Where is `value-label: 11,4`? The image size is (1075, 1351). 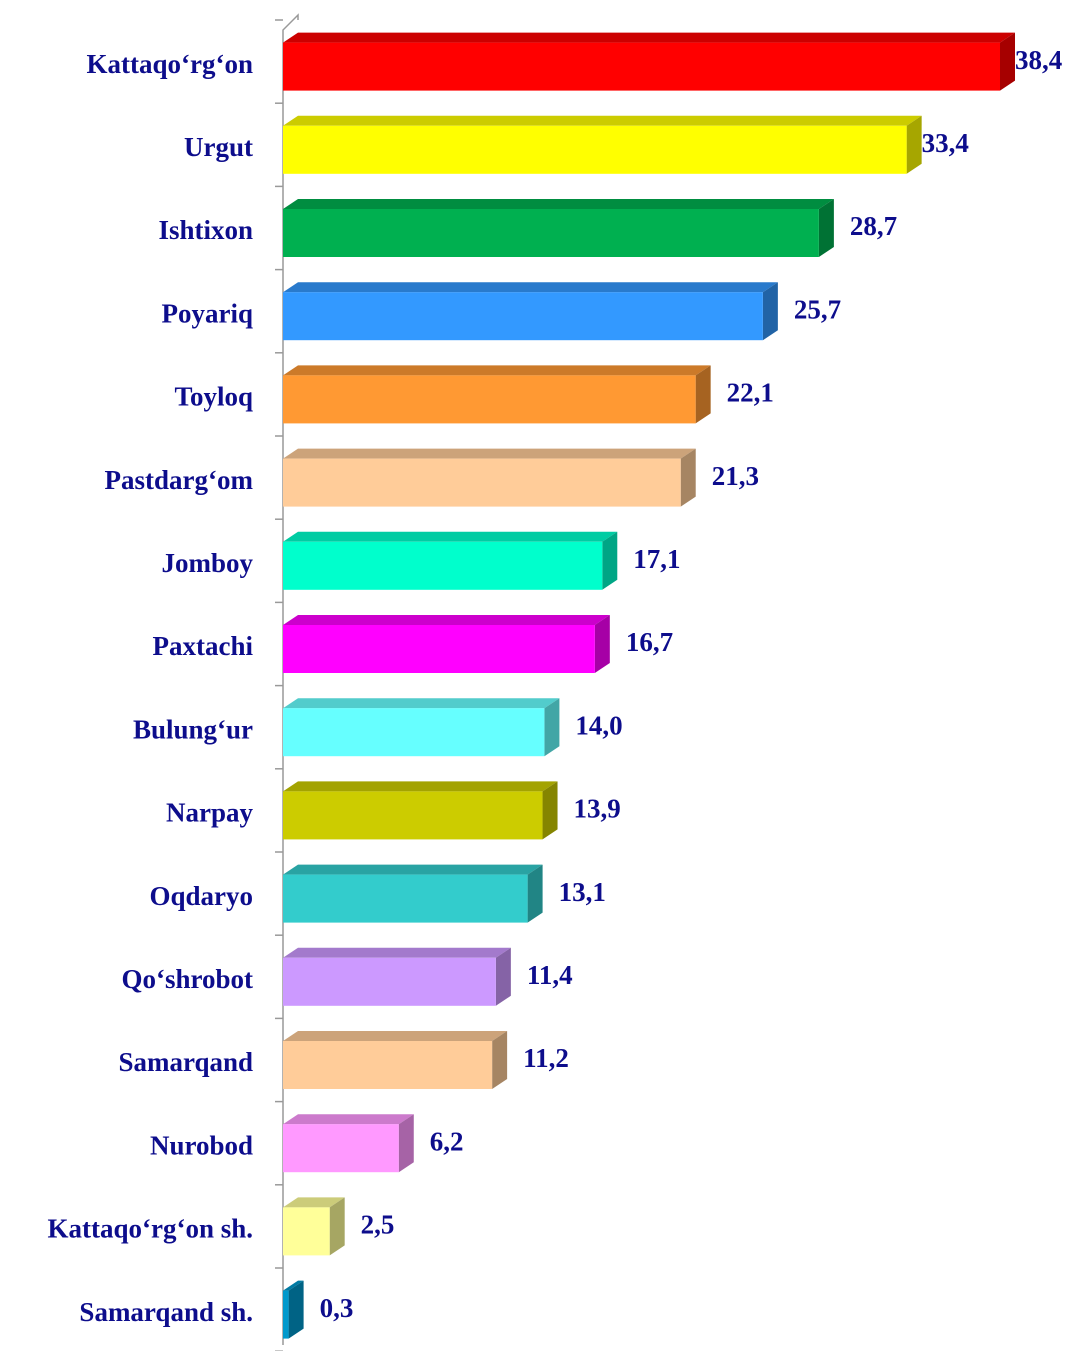
value-label: 11,4 is located at coordinates (550, 975).